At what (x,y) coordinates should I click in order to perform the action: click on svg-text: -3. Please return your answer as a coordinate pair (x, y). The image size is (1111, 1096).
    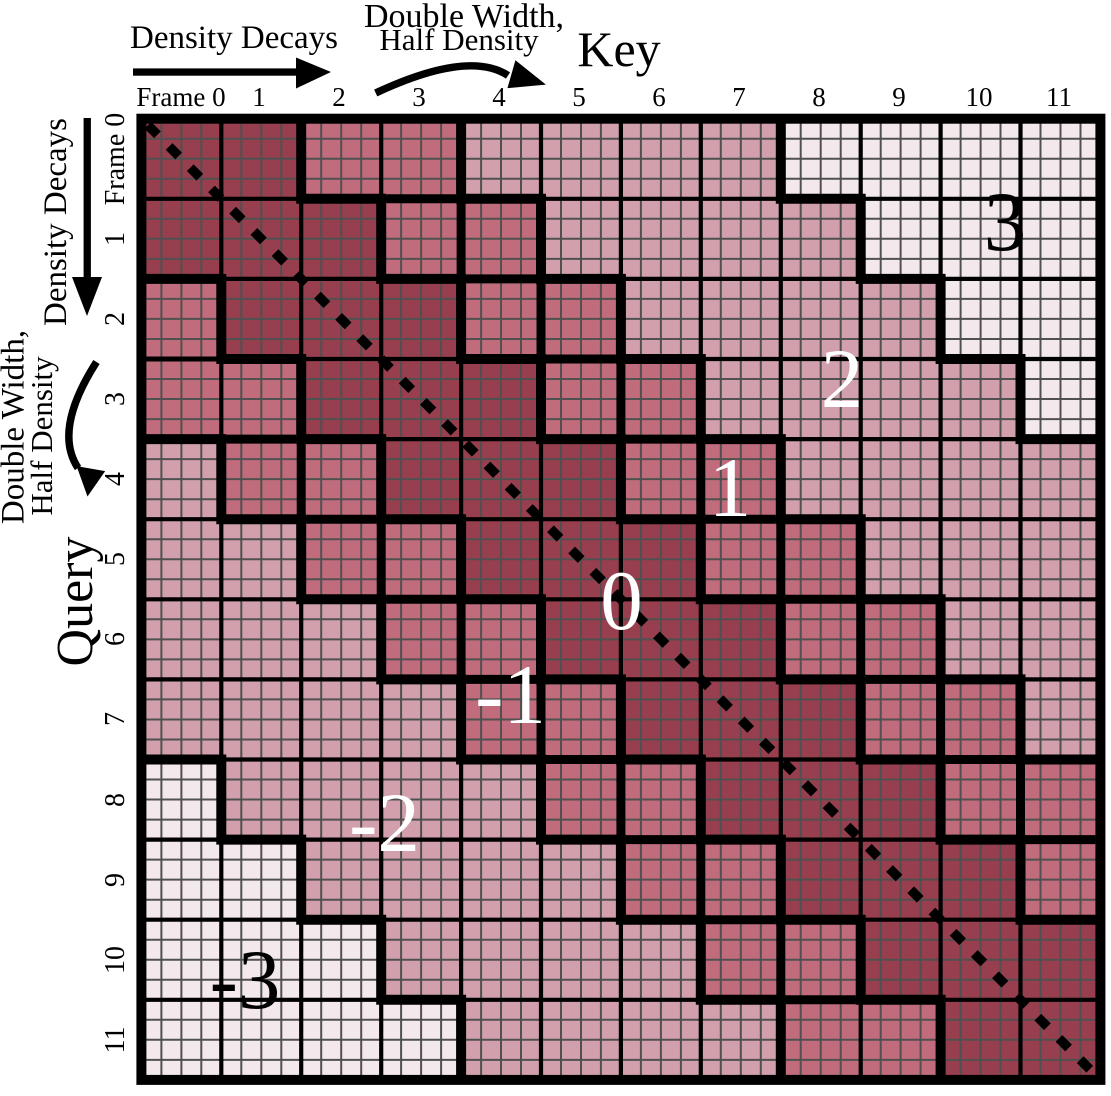
    Looking at the image, I should click on (245, 980).